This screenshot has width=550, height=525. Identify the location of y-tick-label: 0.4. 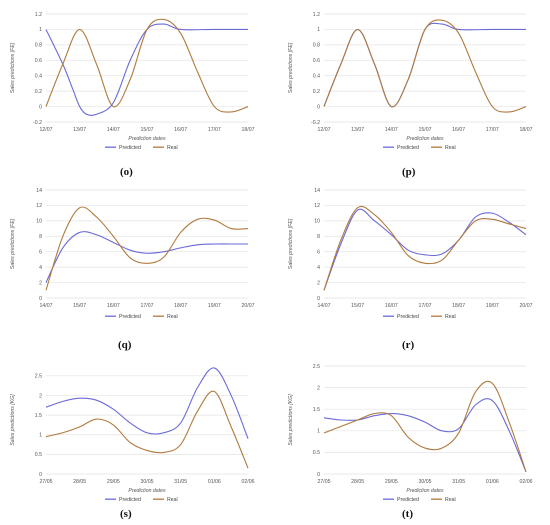
(316, 77).